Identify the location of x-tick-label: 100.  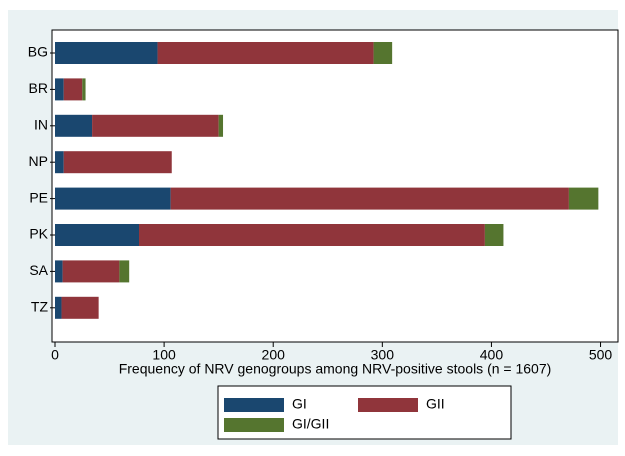
(164, 355).